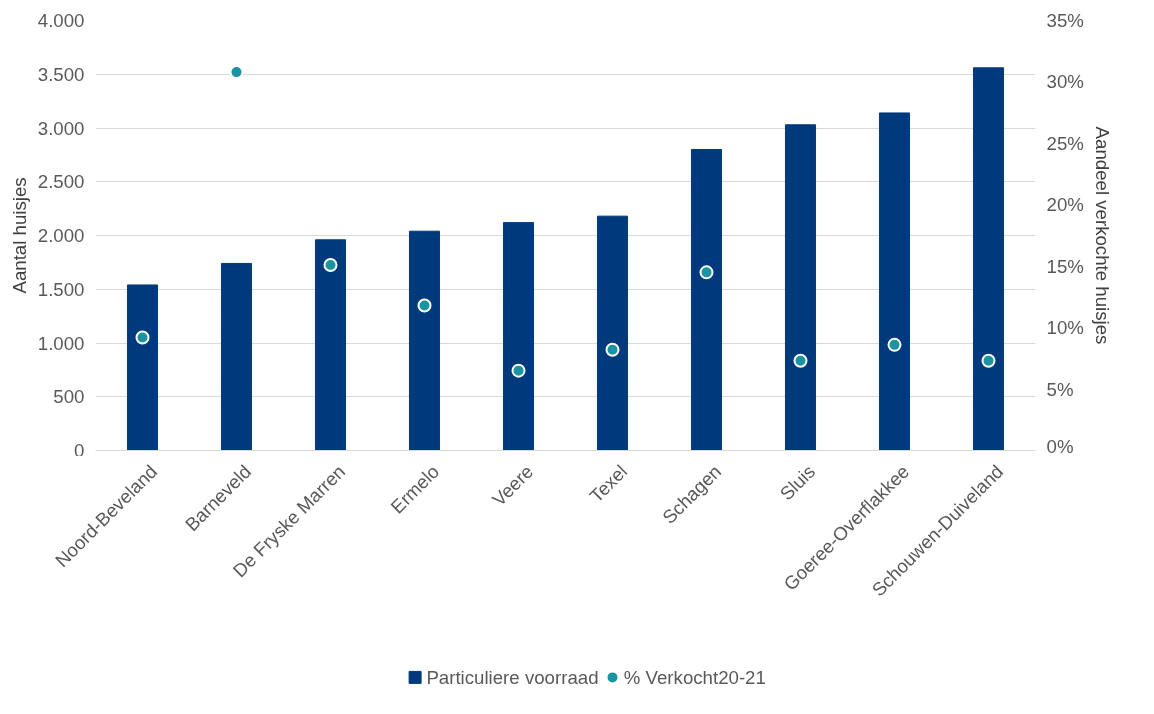  I want to click on y2-tick-label: 10%, so click(1065, 328).